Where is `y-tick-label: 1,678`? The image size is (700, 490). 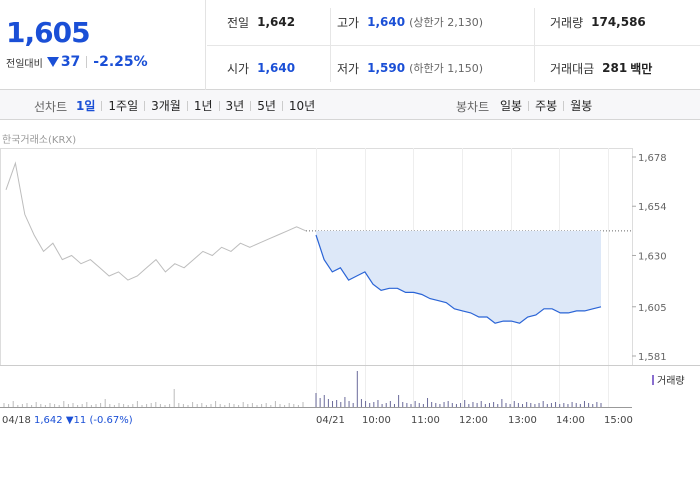
y-tick-label: 1,678 is located at coordinates (652, 158).